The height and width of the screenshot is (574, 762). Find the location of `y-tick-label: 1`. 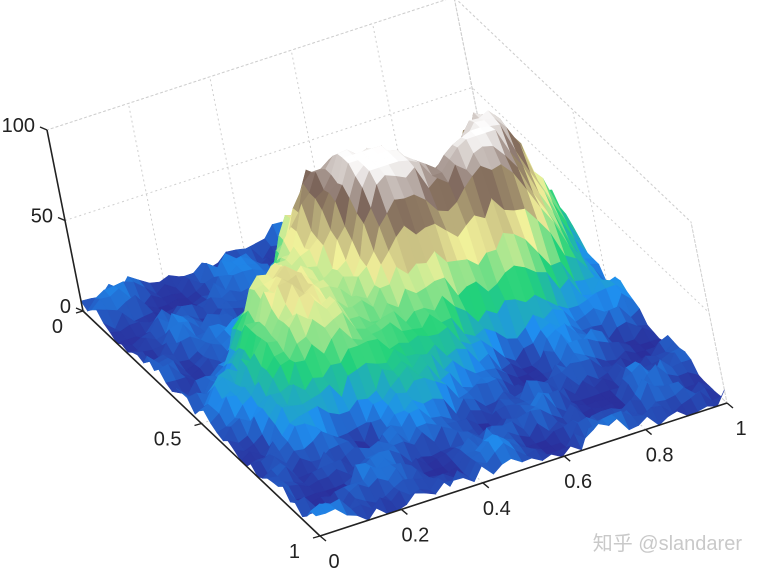

y-tick-label: 1 is located at coordinates (294, 552).